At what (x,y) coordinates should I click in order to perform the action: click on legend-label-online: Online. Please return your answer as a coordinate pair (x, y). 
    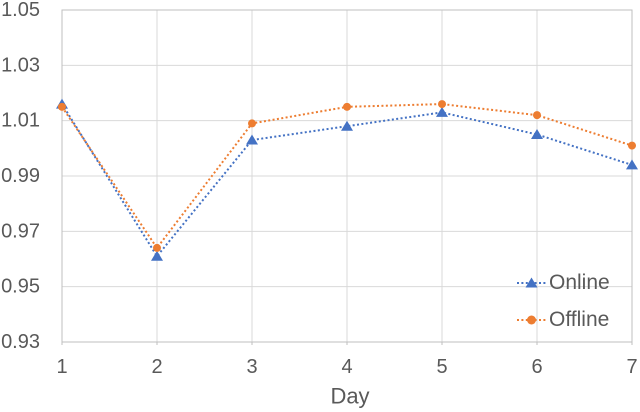
    Looking at the image, I should click on (579, 282).